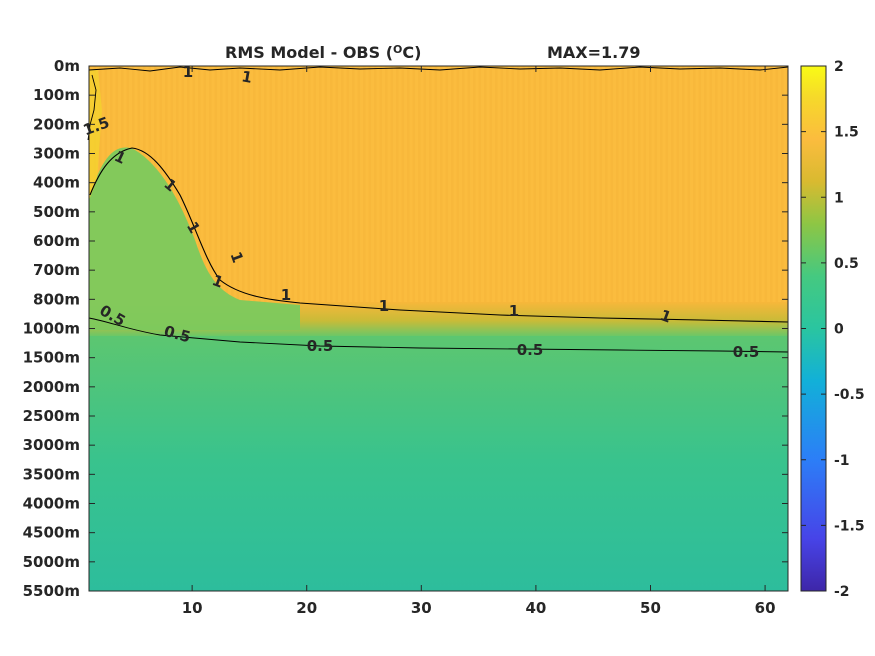 The height and width of the screenshot is (656, 875). What do you see at coordinates (650, 608) in the screenshot?
I see `x-tick-label: 50` at bounding box center [650, 608].